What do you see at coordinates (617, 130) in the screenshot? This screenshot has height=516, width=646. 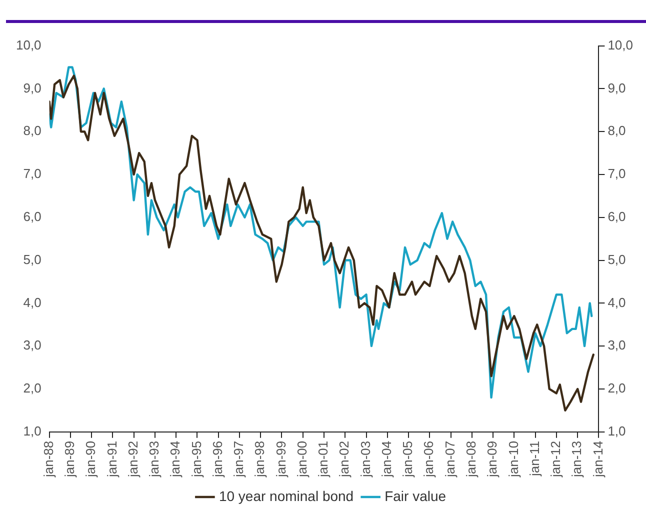 I see `y2-tick-label: 8,0` at bounding box center [617, 130].